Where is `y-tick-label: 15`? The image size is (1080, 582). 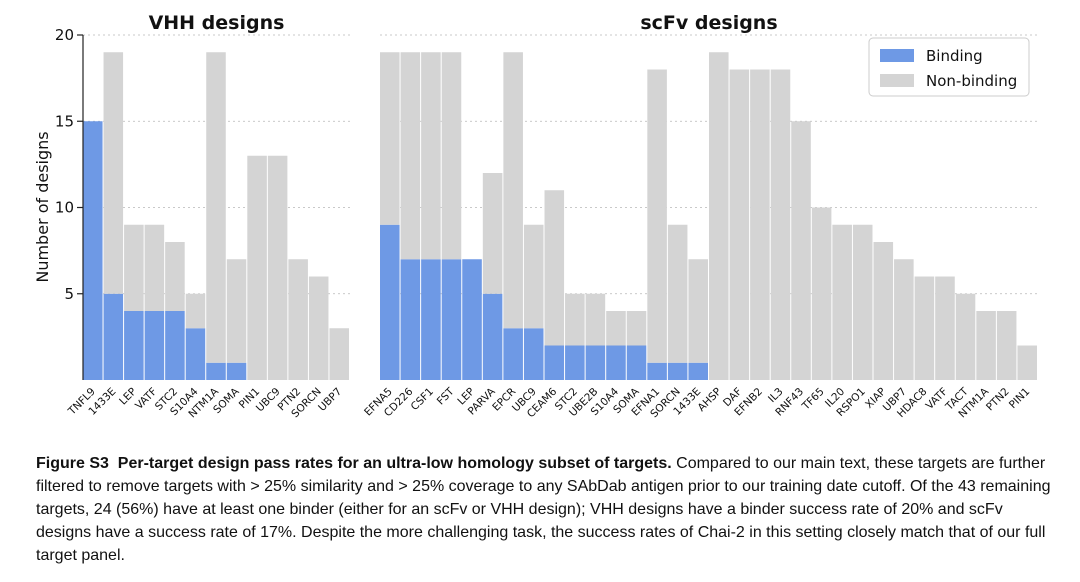 y-tick-label: 15 is located at coordinates (64, 121).